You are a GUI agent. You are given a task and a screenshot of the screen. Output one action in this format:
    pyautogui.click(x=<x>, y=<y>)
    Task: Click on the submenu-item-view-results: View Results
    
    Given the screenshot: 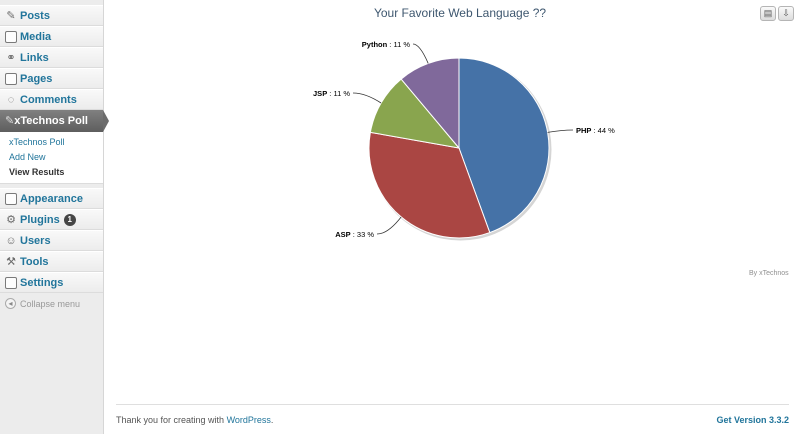 What is the action you would take?
    pyautogui.click(x=37, y=172)
    